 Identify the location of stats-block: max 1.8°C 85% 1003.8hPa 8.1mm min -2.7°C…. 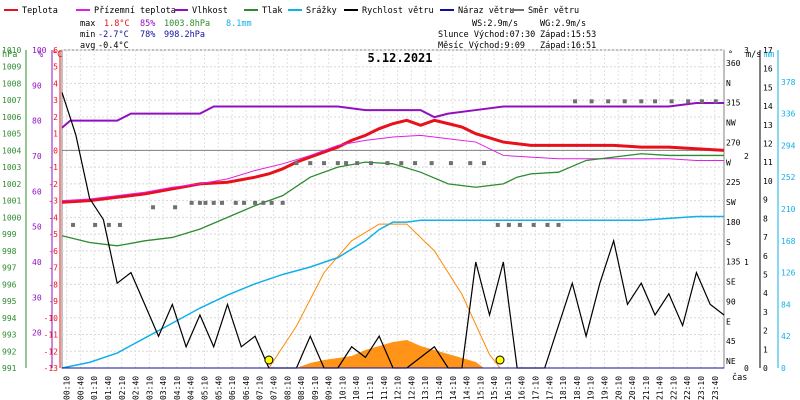
(166, 35).